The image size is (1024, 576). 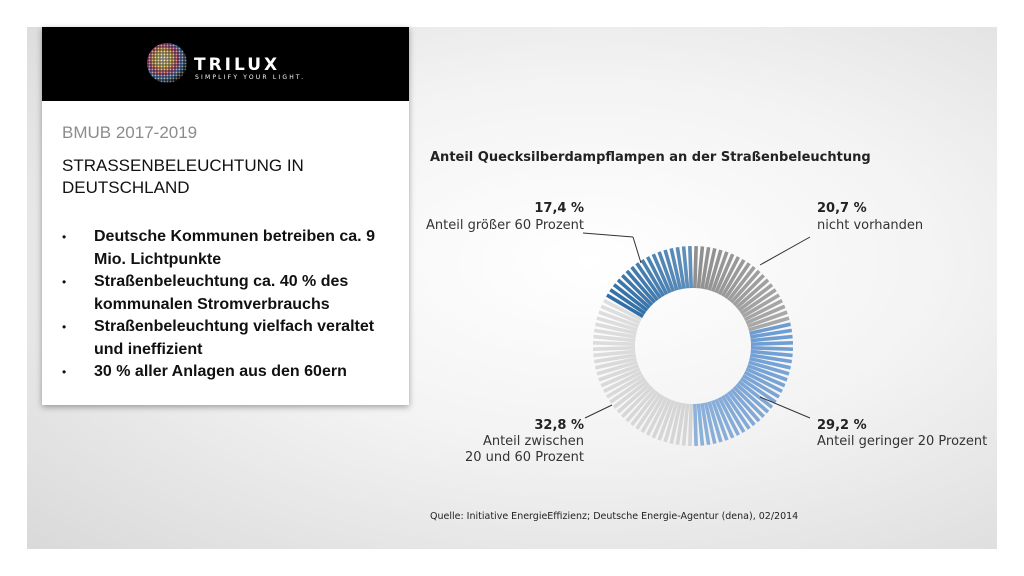 What do you see at coordinates (559, 425) in the screenshot?
I see `label-value: 32,8 %` at bounding box center [559, 425].